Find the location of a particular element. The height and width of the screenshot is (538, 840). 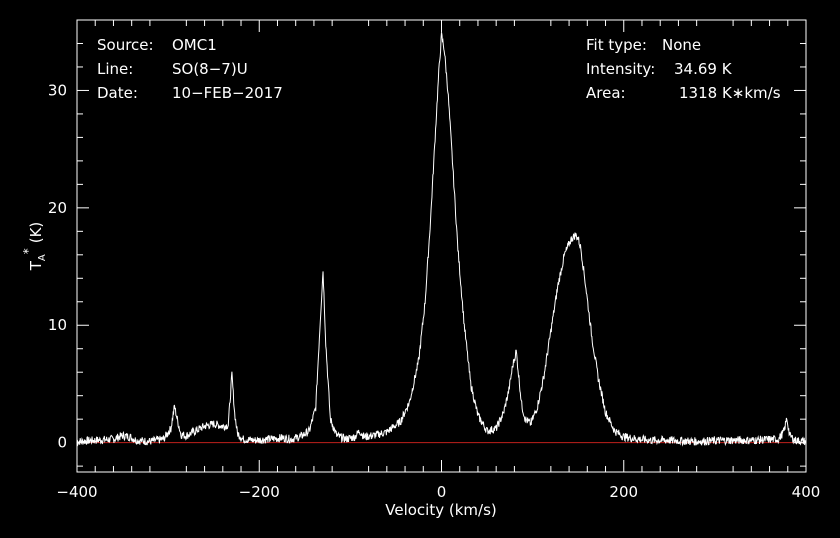

y-axis-label-unit: (K) is located at coordinates (36, 233).